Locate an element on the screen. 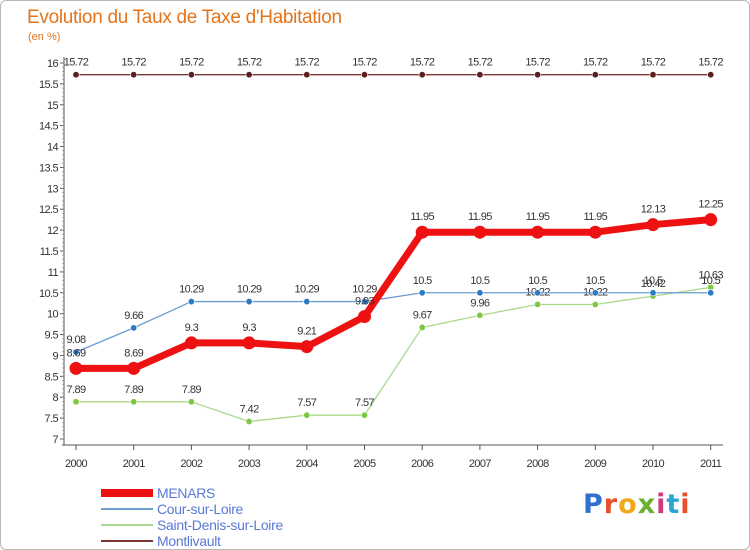 This screenshot has width=750, height=550. x-tick-label: 2005 is located at coordinates (364, 464).